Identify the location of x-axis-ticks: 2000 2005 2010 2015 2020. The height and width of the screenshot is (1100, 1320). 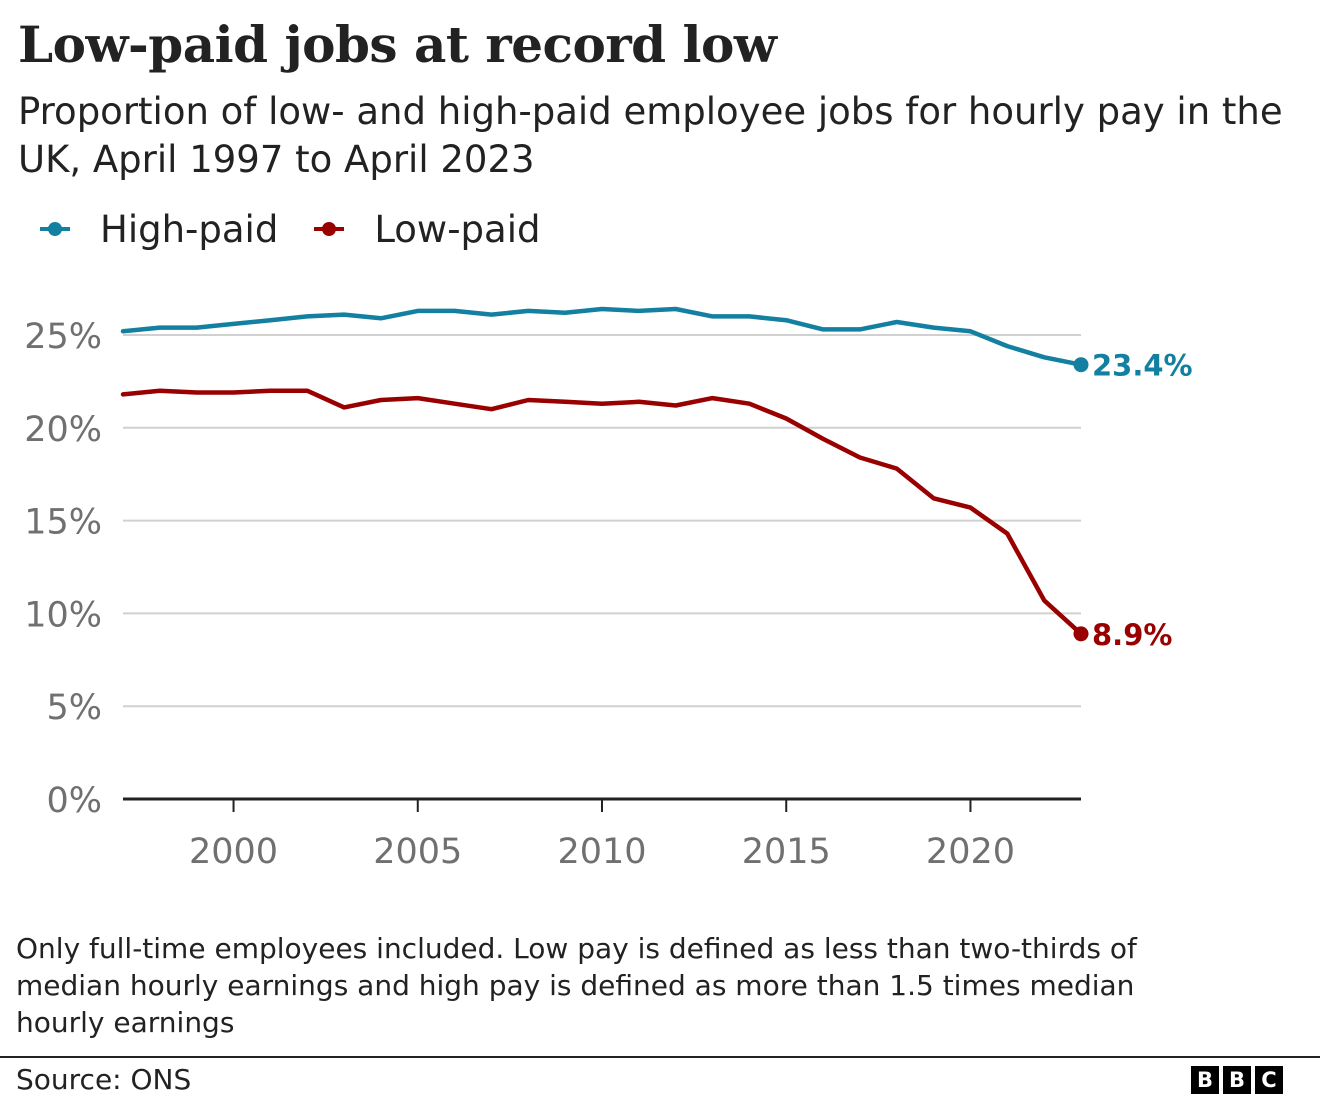
(602, 835).